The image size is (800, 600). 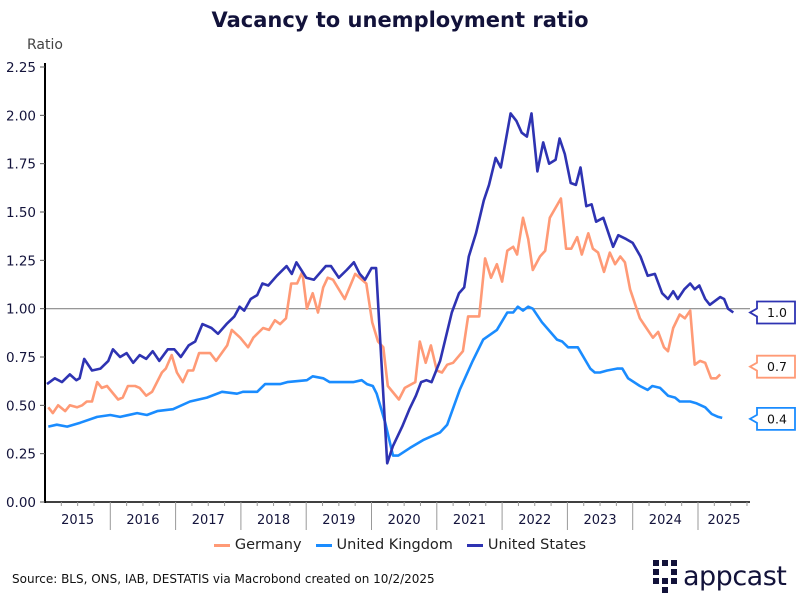 I want to click on appcast-logo: appcast, so click(x=720, y=576).